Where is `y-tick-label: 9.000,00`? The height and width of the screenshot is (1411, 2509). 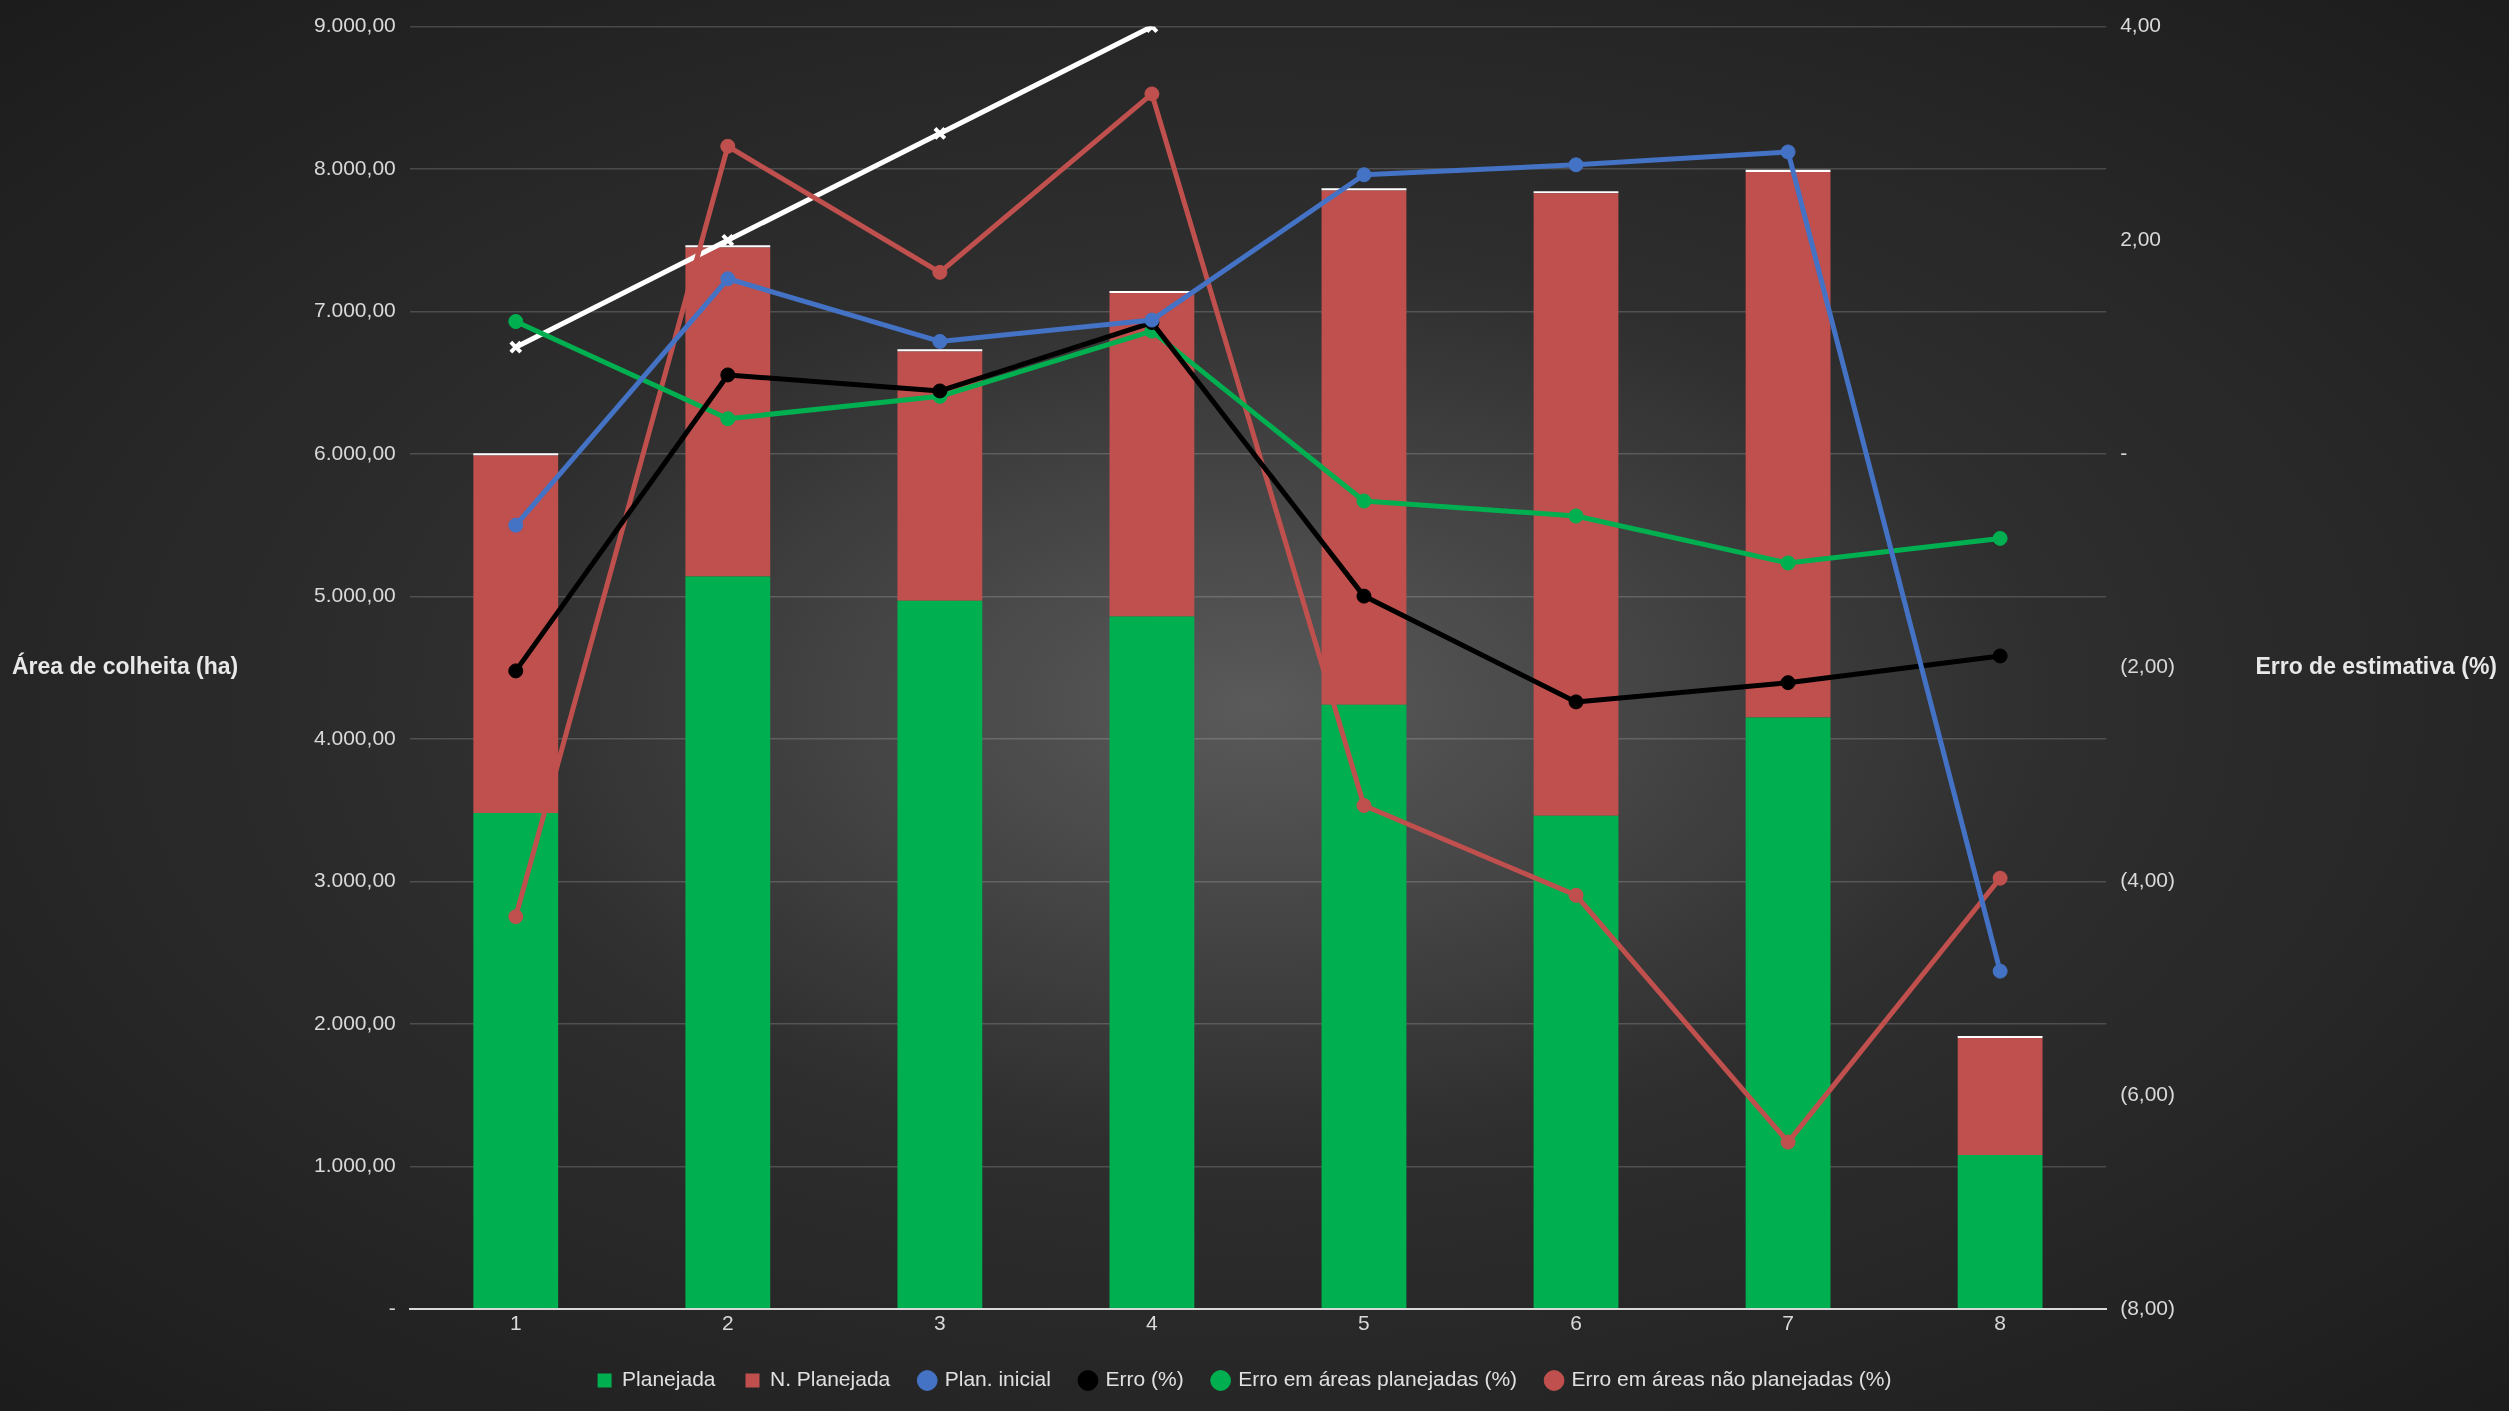 y-tick-label: 9.000,00 is located at coordinates (354, 25).